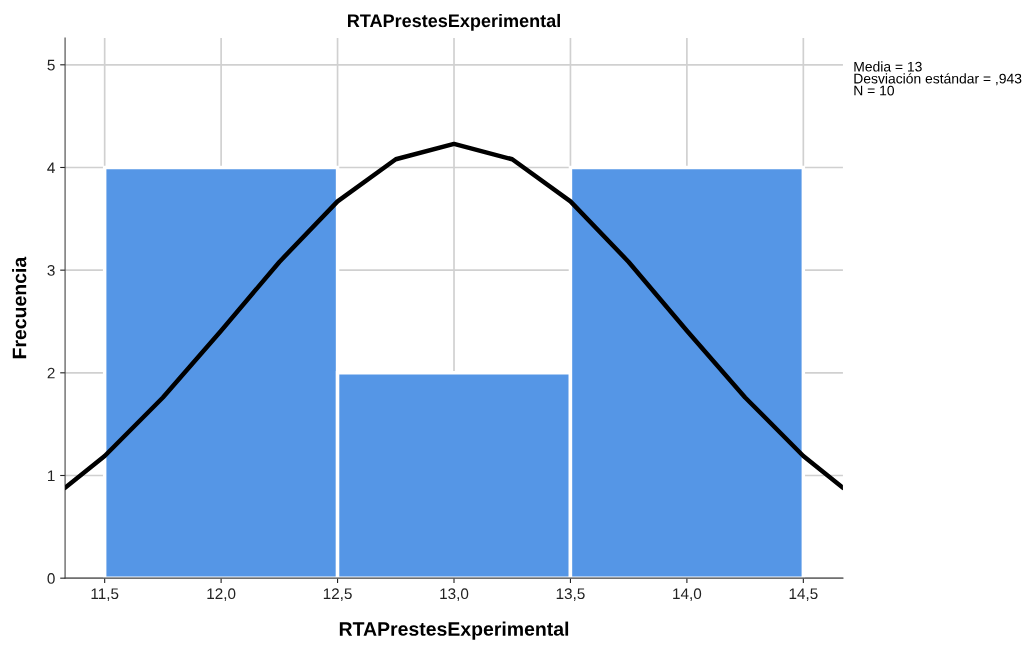  Describe the element at coordinates (51, 476) in the screenshot. I see `y-tick-label: 1` at that location.